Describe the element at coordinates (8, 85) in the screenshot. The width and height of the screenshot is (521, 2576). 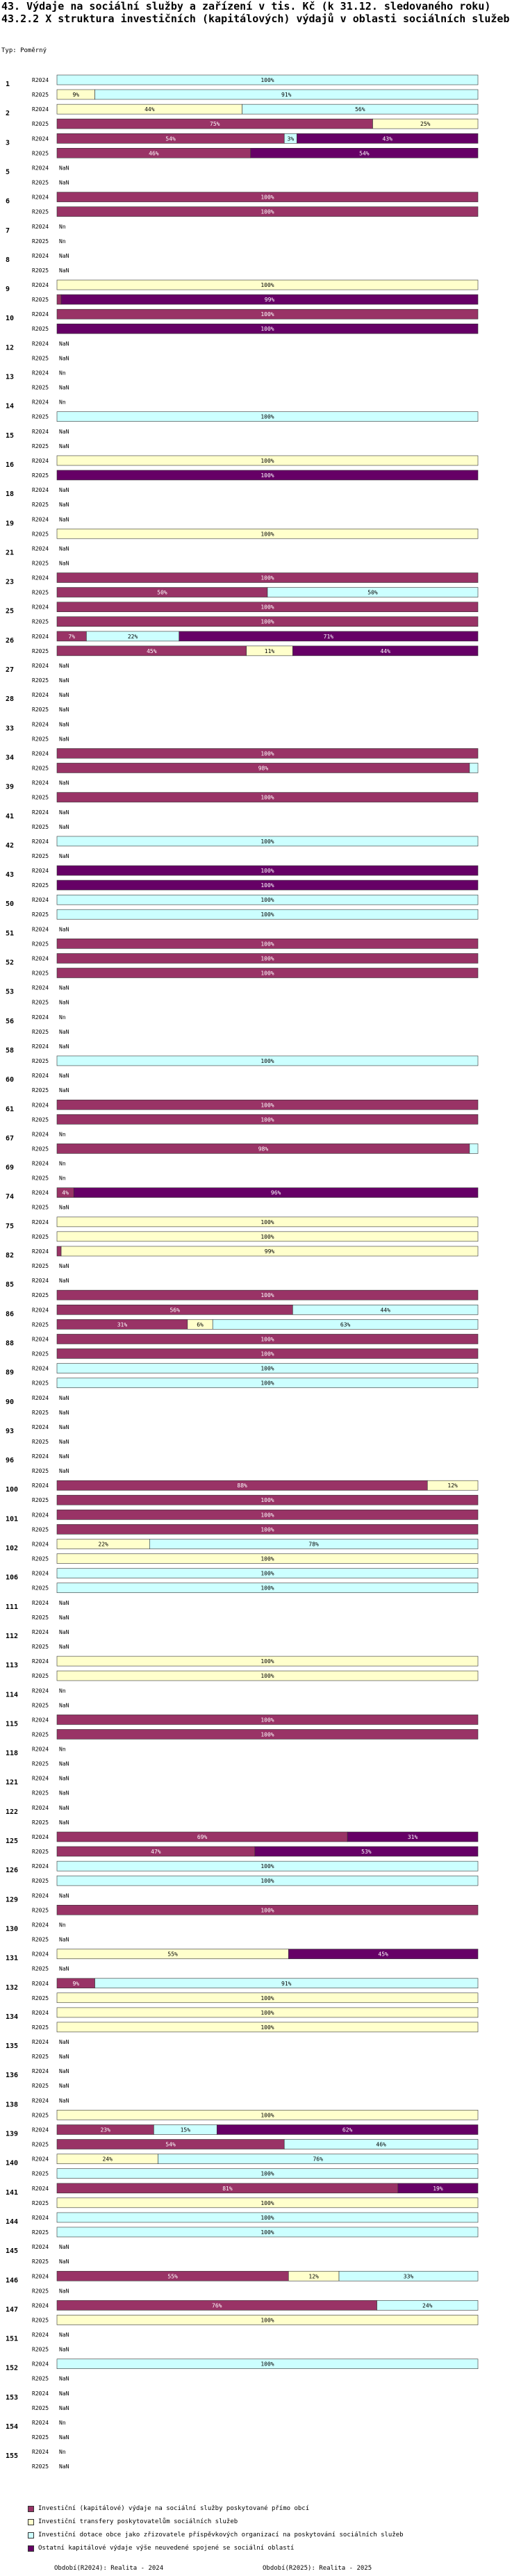
I see `group-label-1: 1` at that location.